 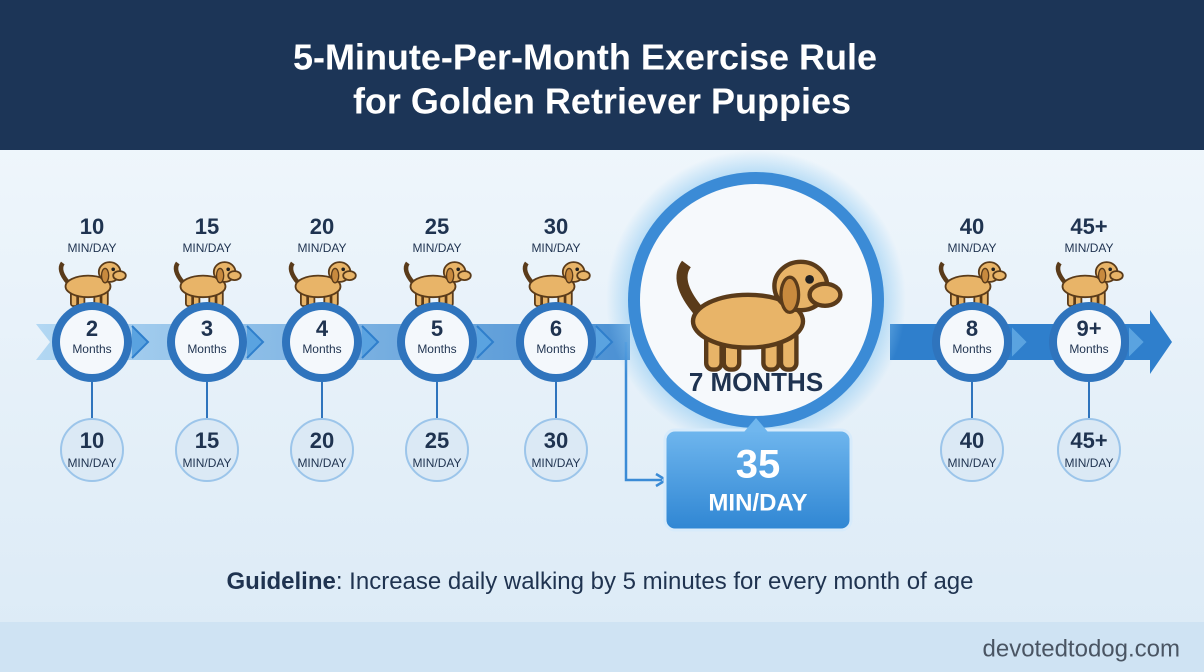 I want to click on top-value: 30, so click(x=556, y=226).